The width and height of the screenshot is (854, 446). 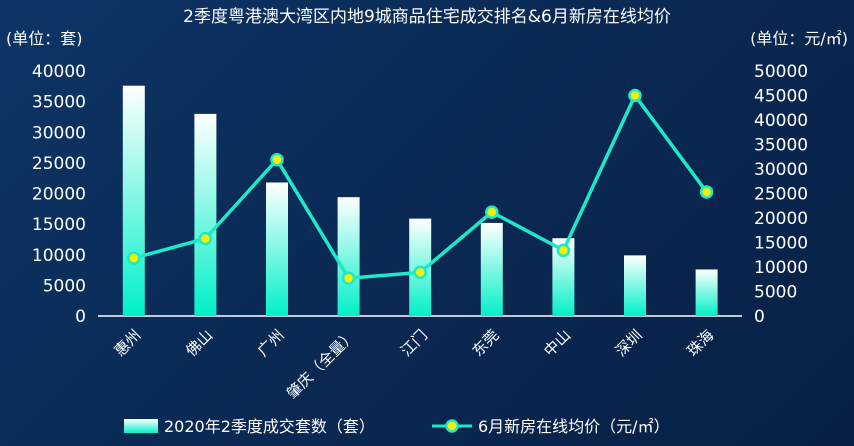 I want to click on chart-title: 2季度粤港澳大湾区内地9城商品住宅成交排名&6月新房在线均价, so click(x=427, y=17).